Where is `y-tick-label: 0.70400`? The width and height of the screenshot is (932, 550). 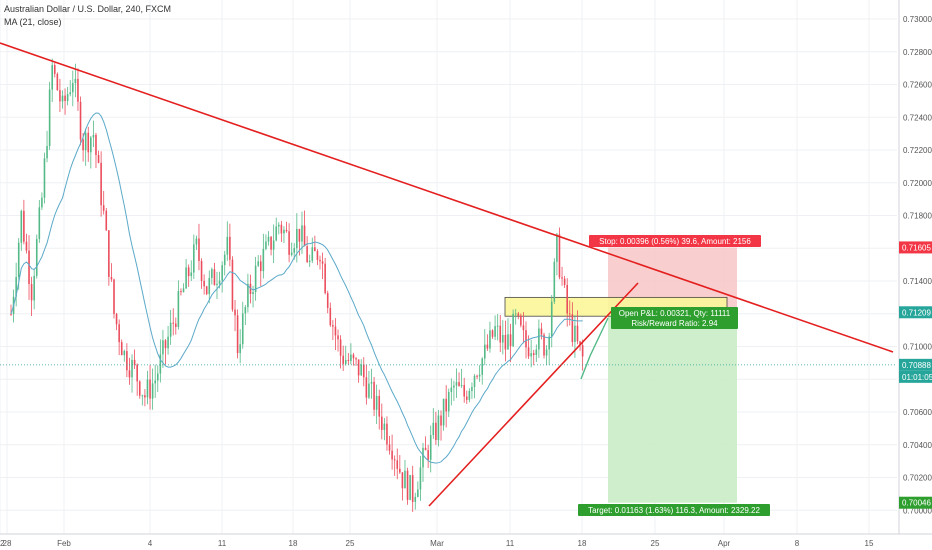 y-tick-label: 0.70400 is located at coordinates (917, 445).